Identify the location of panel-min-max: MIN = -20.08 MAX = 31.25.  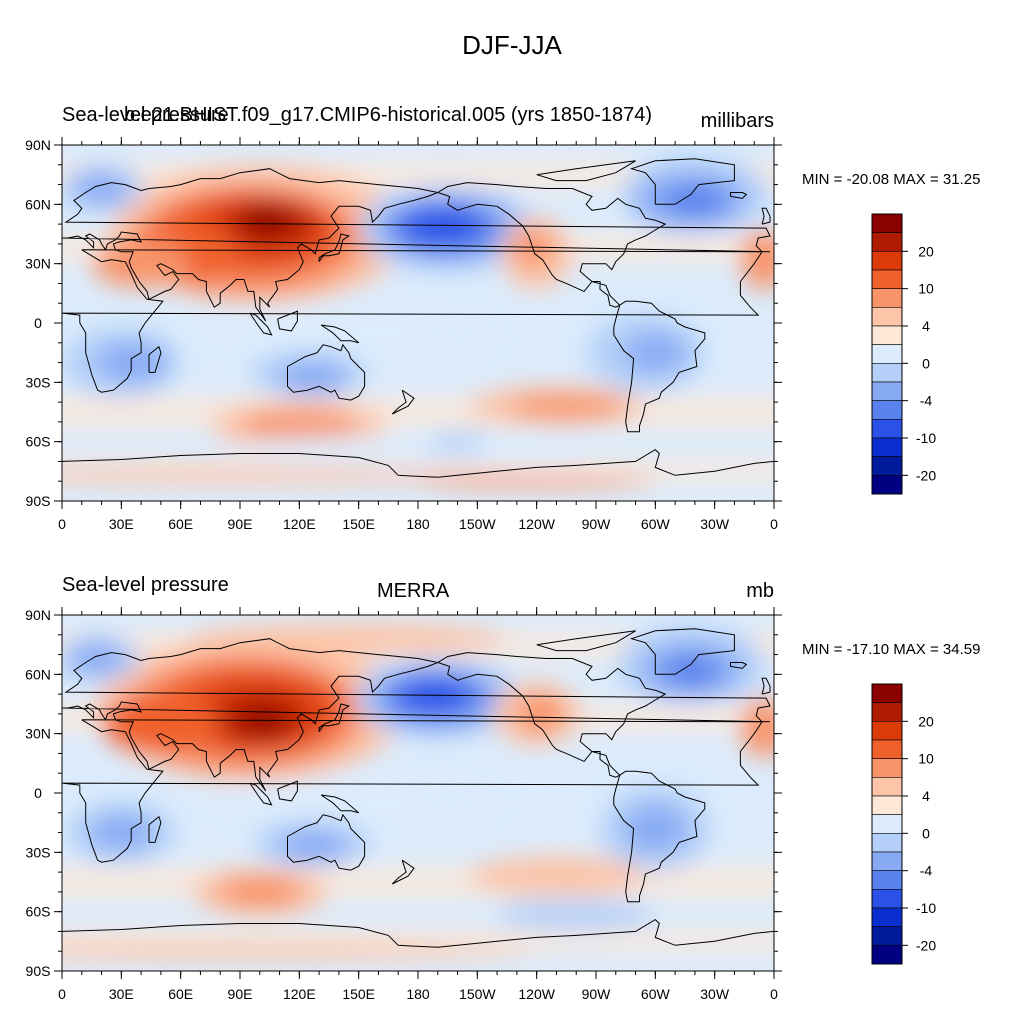
(891, 179).